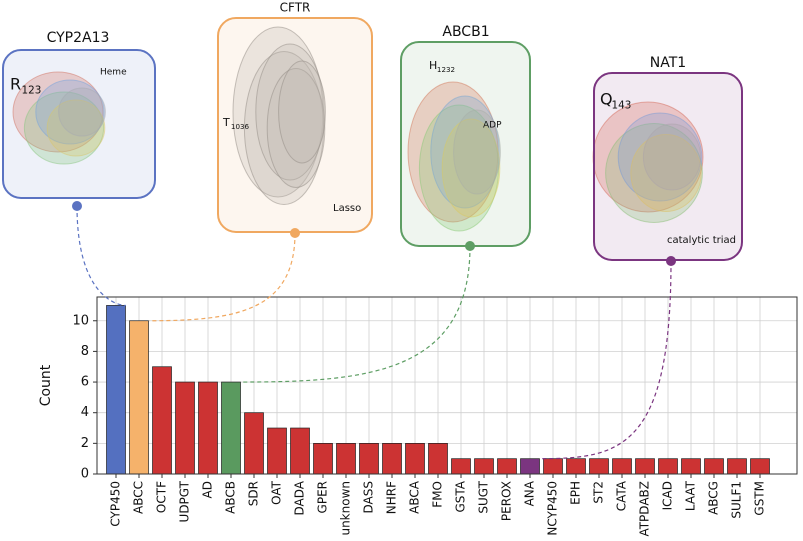 Image resolution: width=803 pixels, height=541 pixels. Describe the element at coordinates (392, 497) in the screenshot. I see `x-tick-label: NHRF` at that location.